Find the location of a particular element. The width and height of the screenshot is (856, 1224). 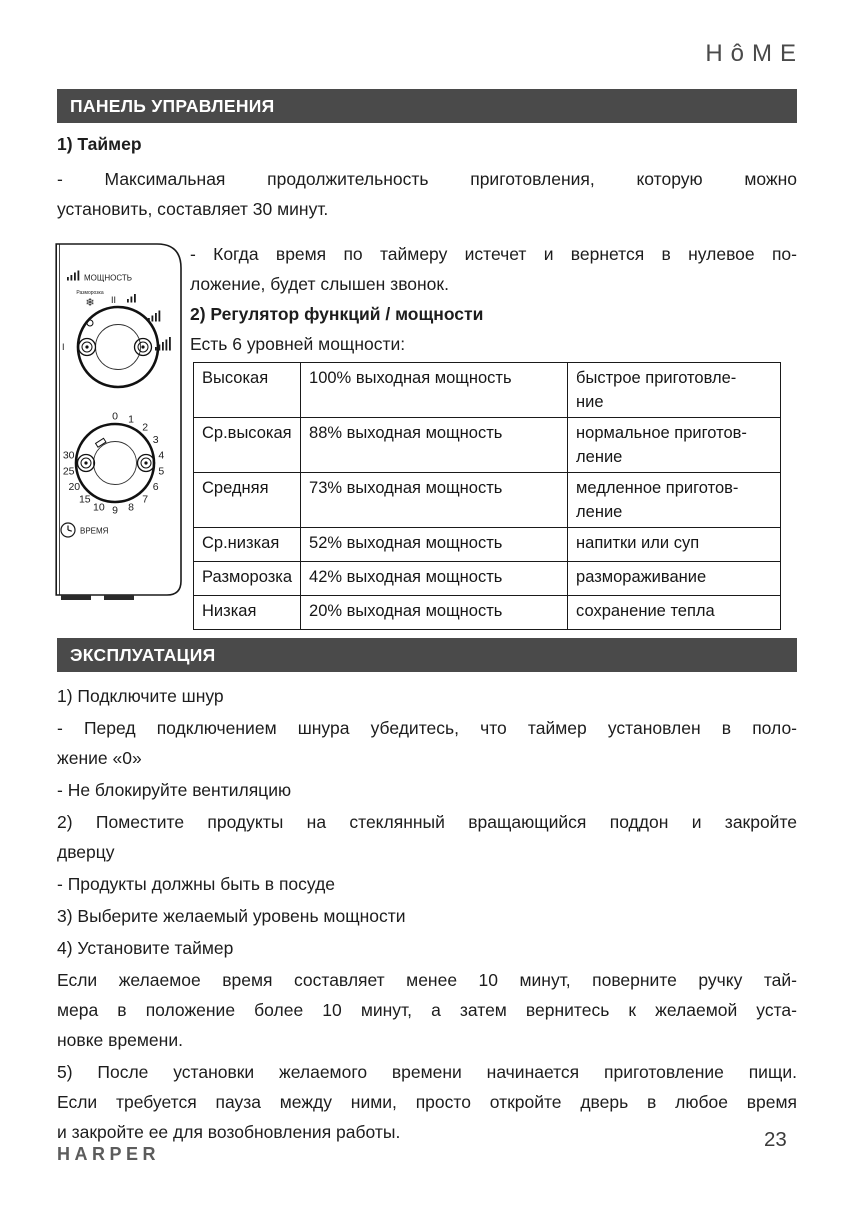

timer-number: 7 is located at coordinates (145, 500).